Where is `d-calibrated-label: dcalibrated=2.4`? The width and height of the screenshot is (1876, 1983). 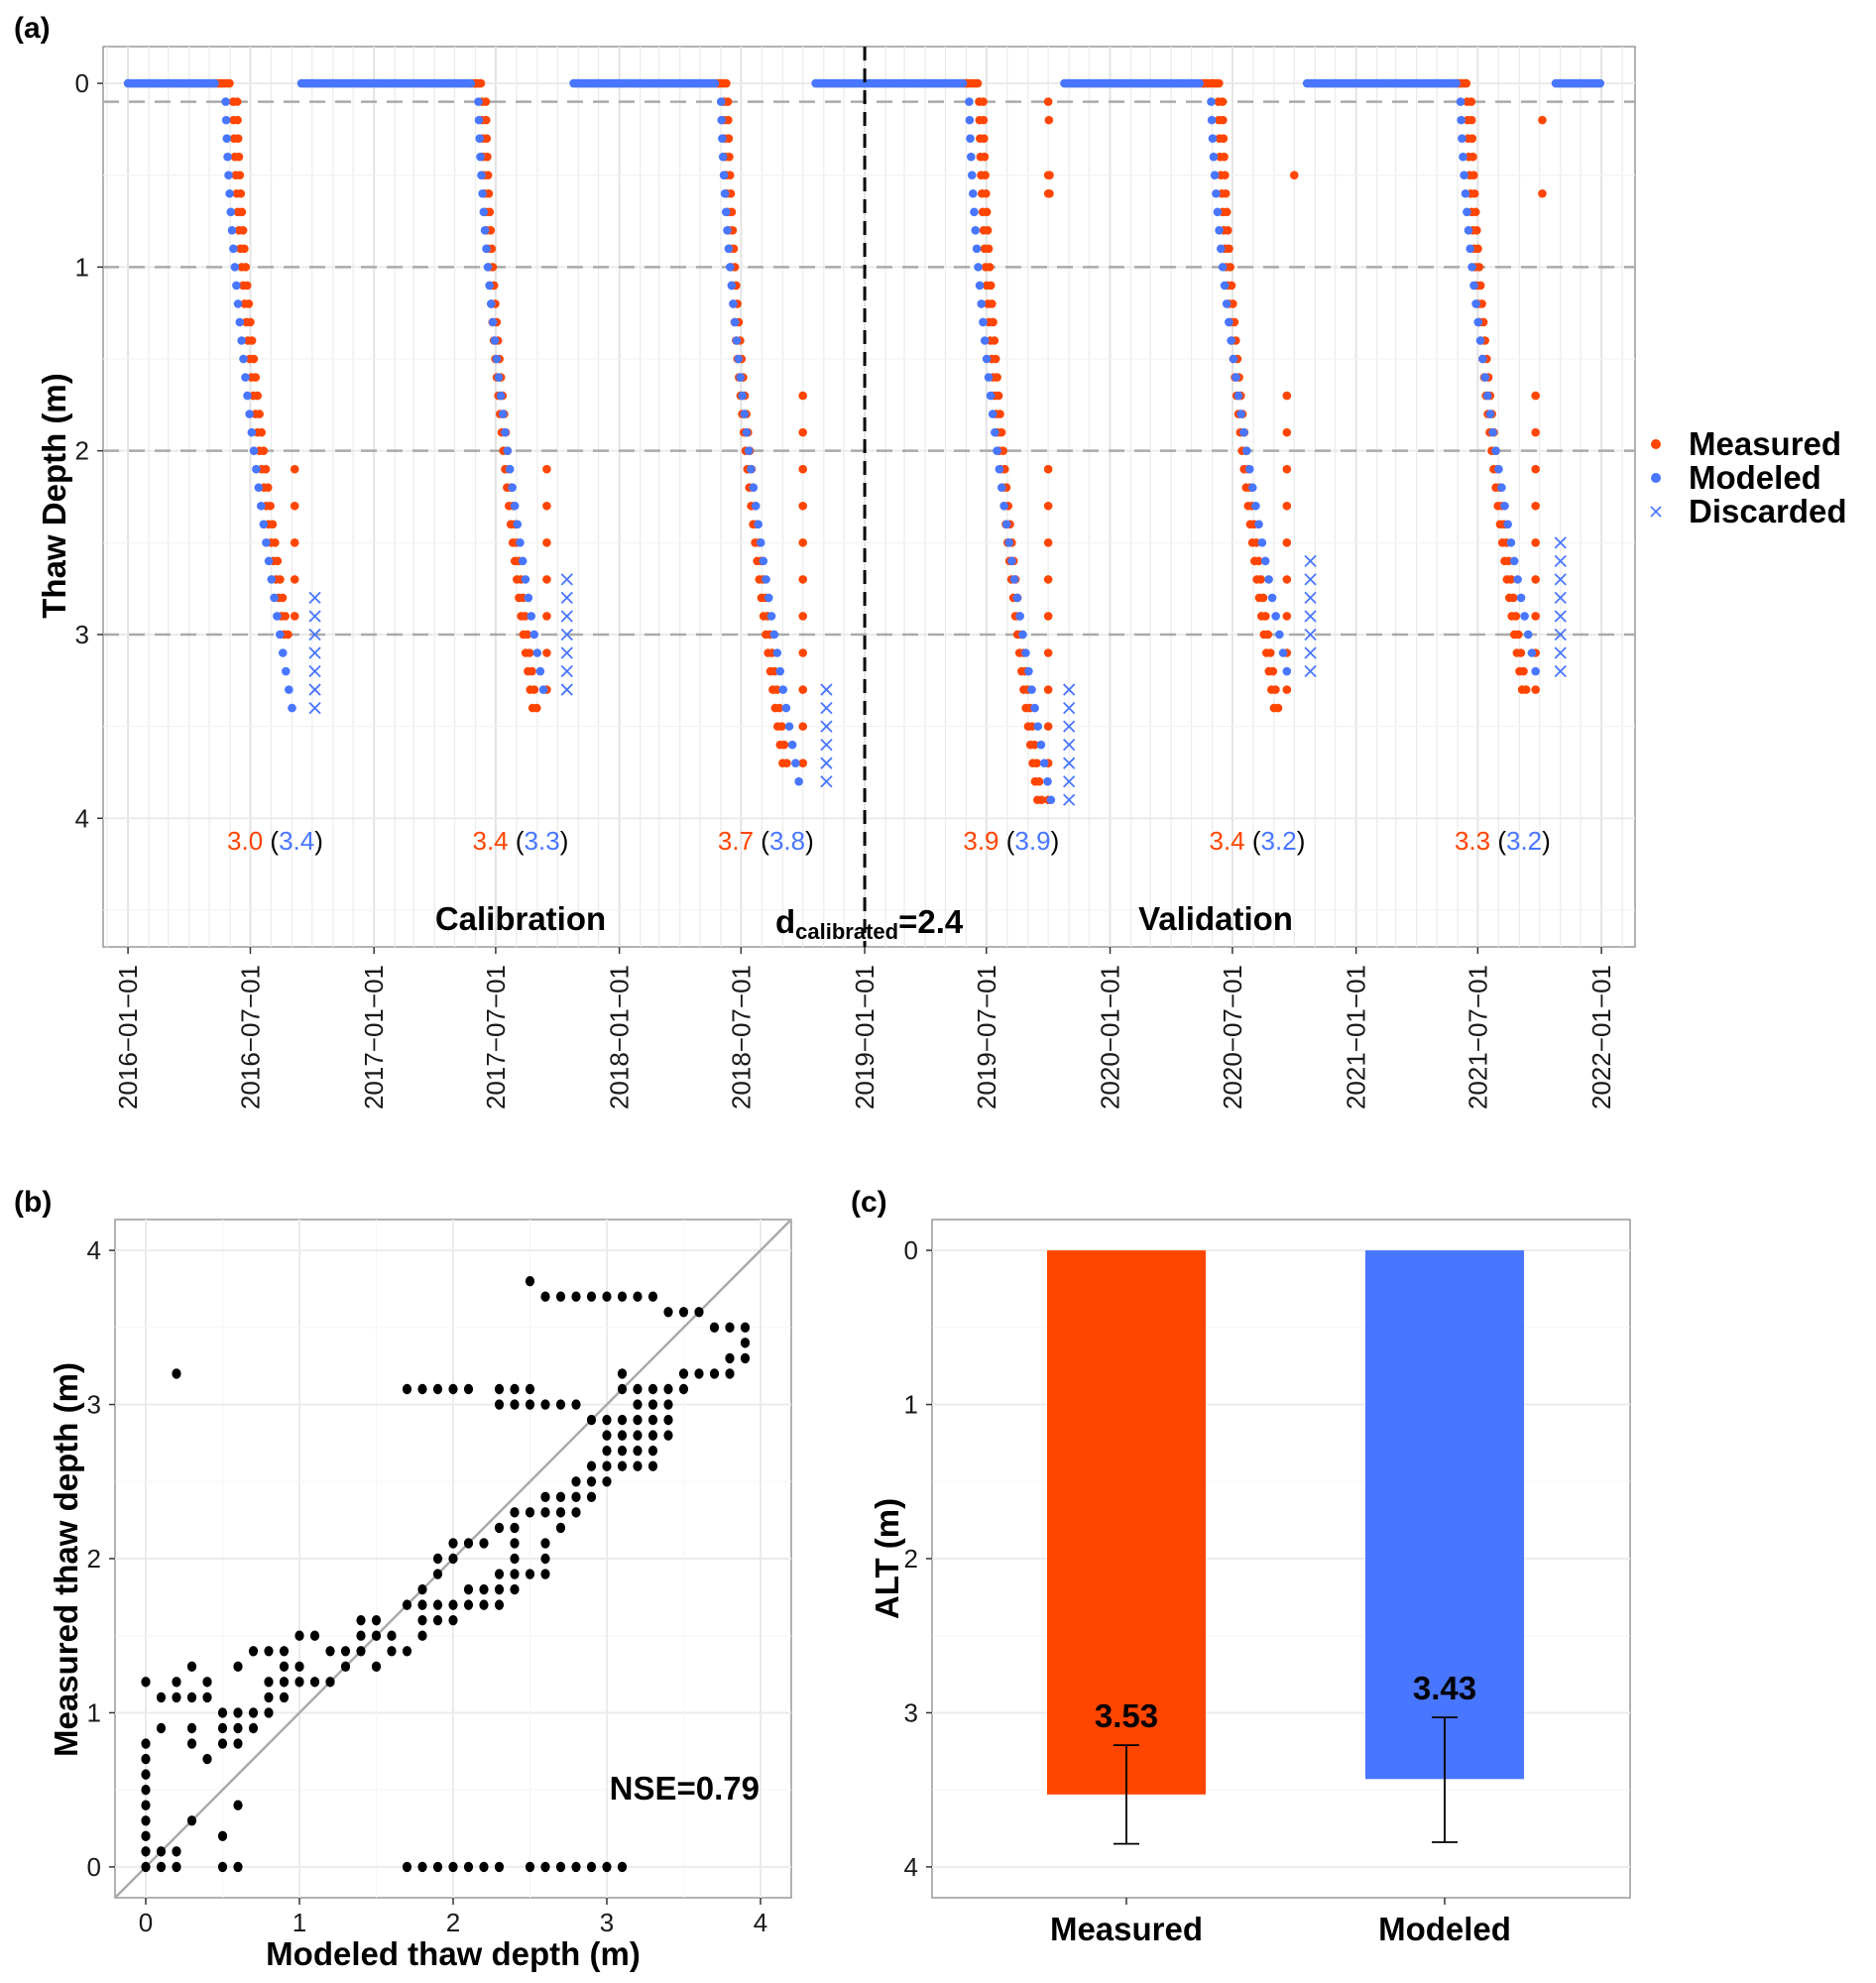 d-calibrated-label: dcalibrated=2.4 is located at coordinates (869, 924).